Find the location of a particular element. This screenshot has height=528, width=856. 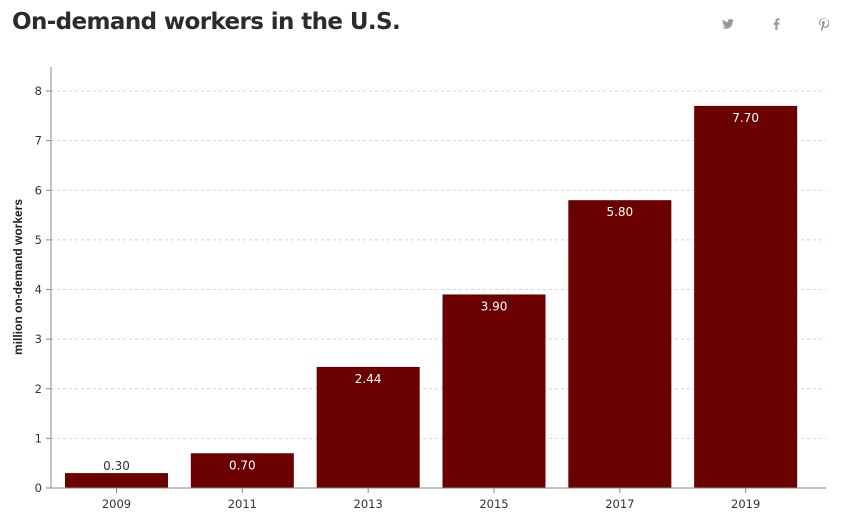

bar-2019 is located at coordinates (746, 296).